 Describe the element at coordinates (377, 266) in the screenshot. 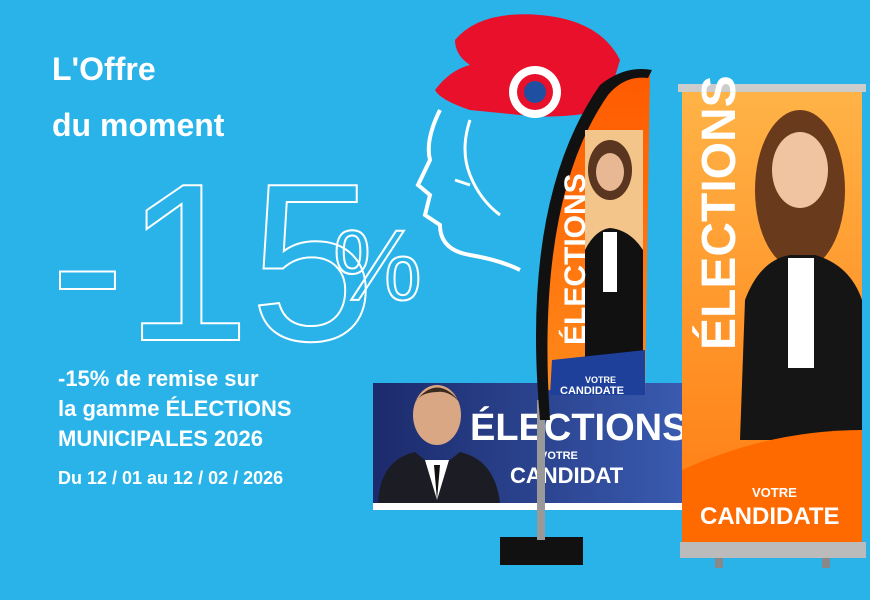

I see `discount-unit: %` at that location.